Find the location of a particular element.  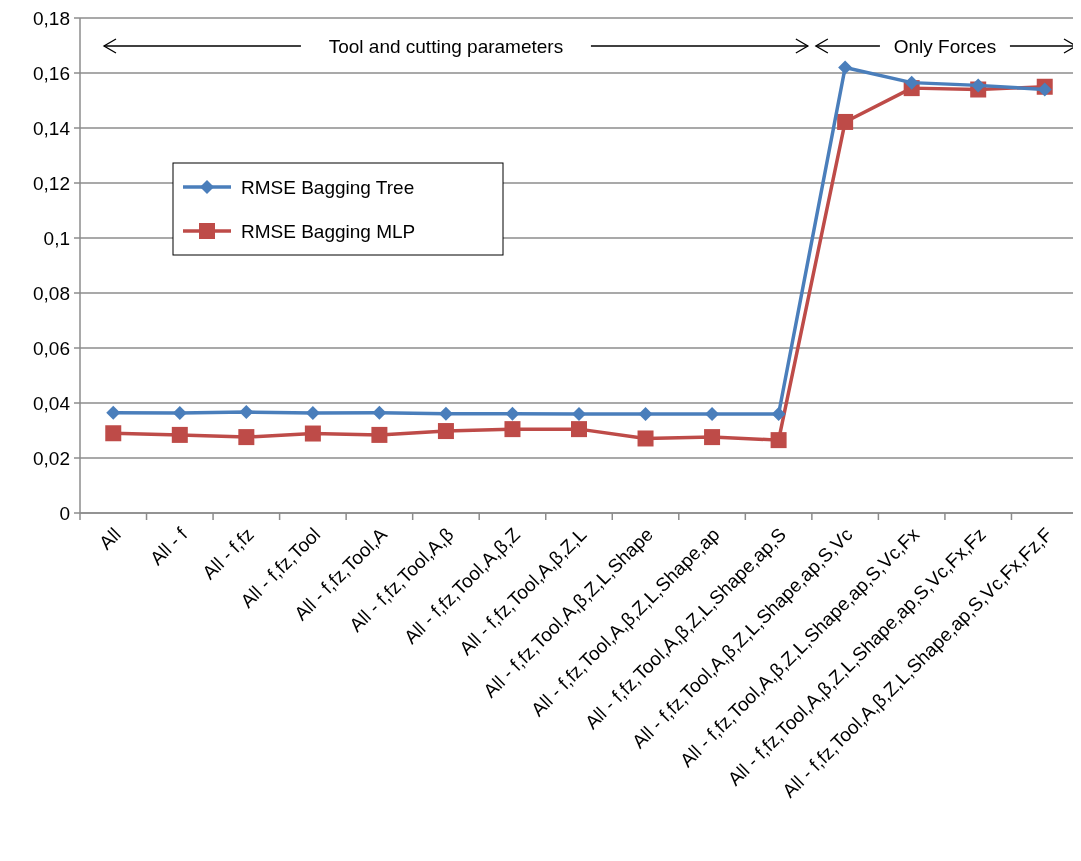

y-tick-label: 0,08 is located at coordinates (51, 293).